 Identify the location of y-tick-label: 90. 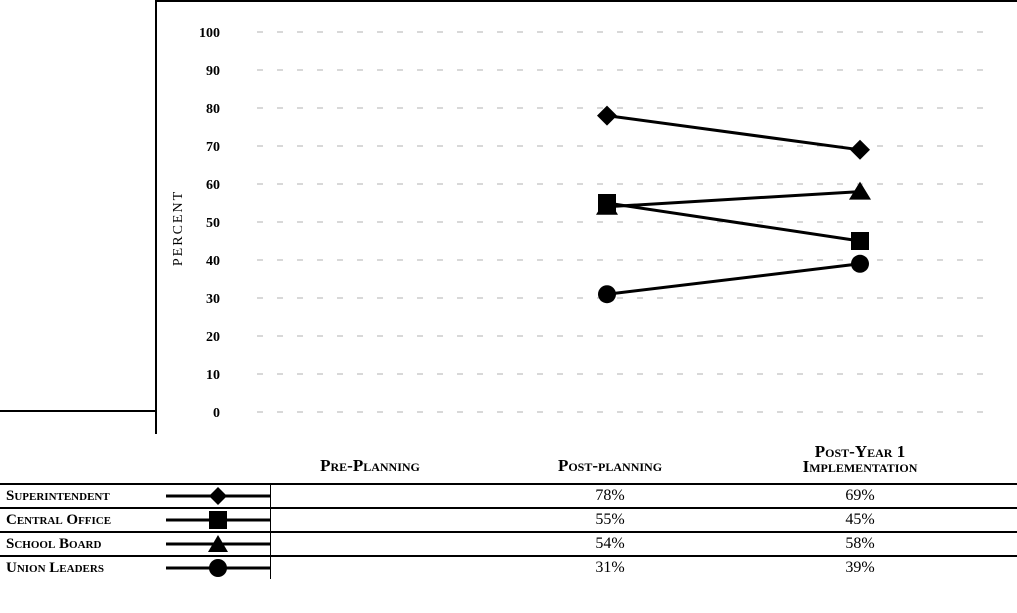
(213, 71).